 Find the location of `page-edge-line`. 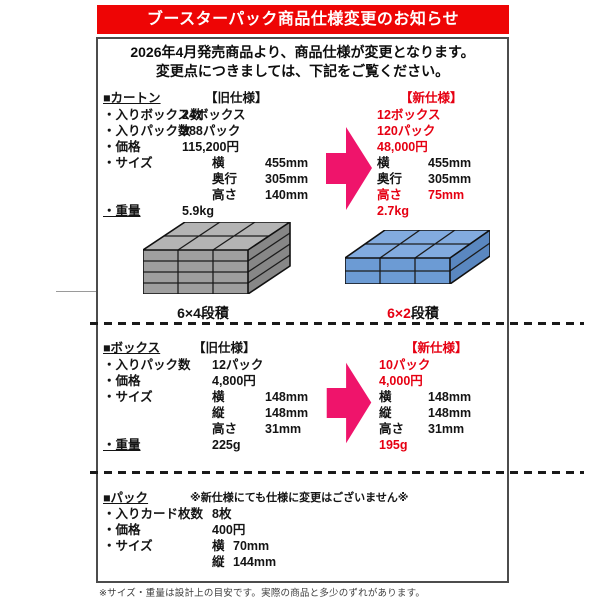

page-edge-line is located at coordinates (76, 291).